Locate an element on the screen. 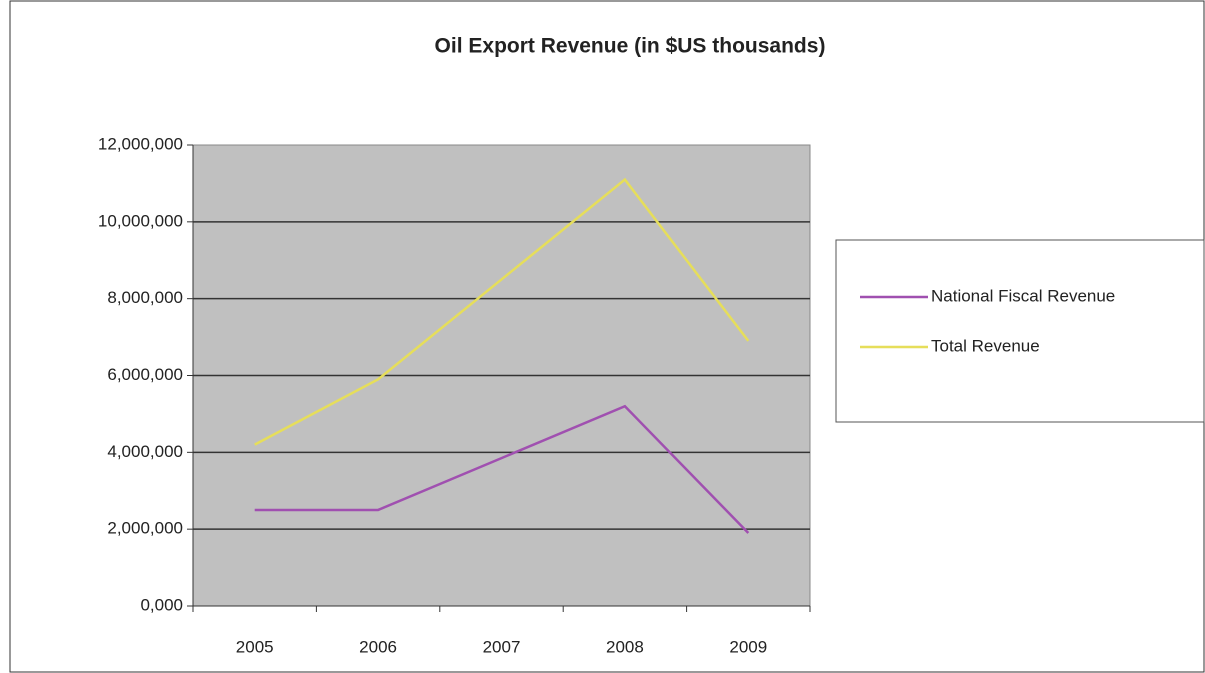 This screenshot has height=673, width=1205. series-line is located at coordinates (502, 469).